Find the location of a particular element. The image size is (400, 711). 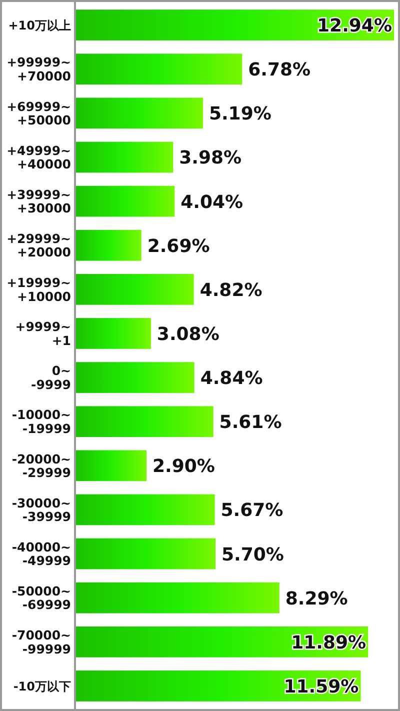

y-tick-label: 0~ -9999 is located at coordinates (51, 377).